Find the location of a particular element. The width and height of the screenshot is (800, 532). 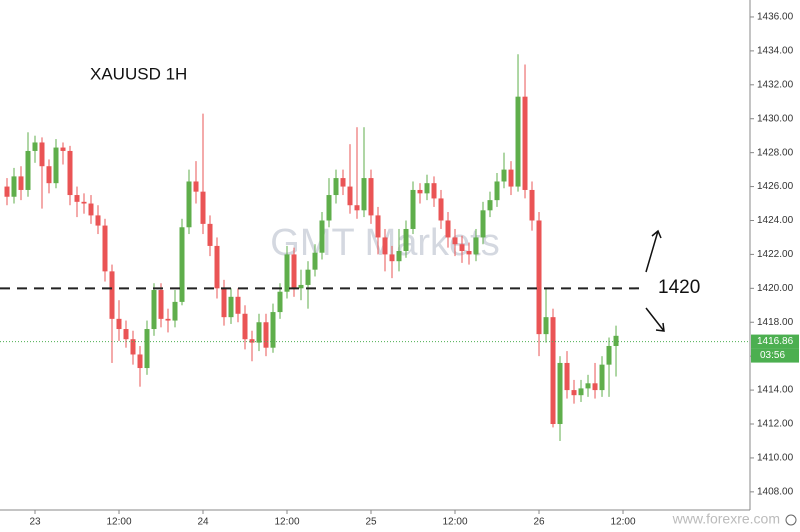

last-price-label: 1416.86 is located at coordinates (775, 341).